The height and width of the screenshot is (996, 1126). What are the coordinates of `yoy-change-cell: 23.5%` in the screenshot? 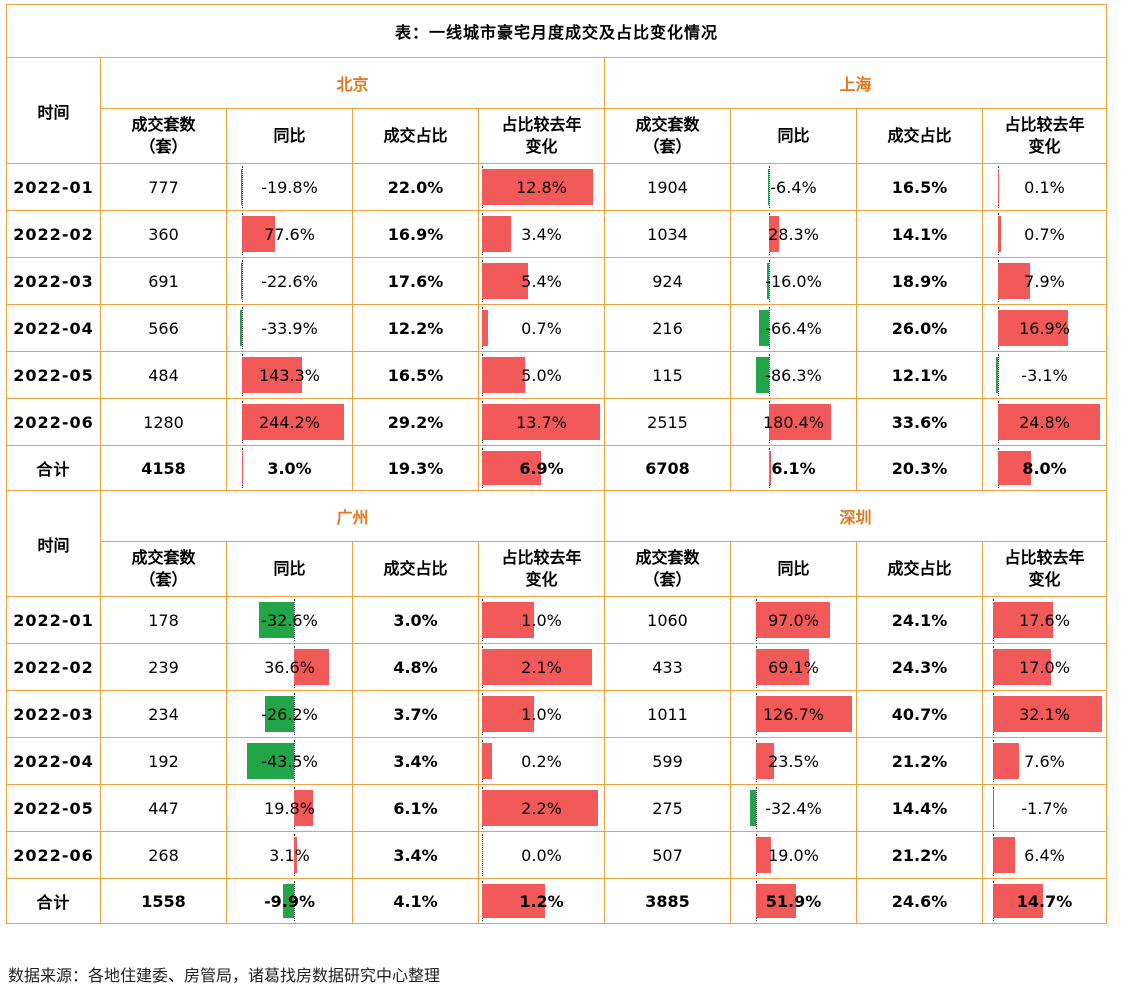 It's located at (793, 761).